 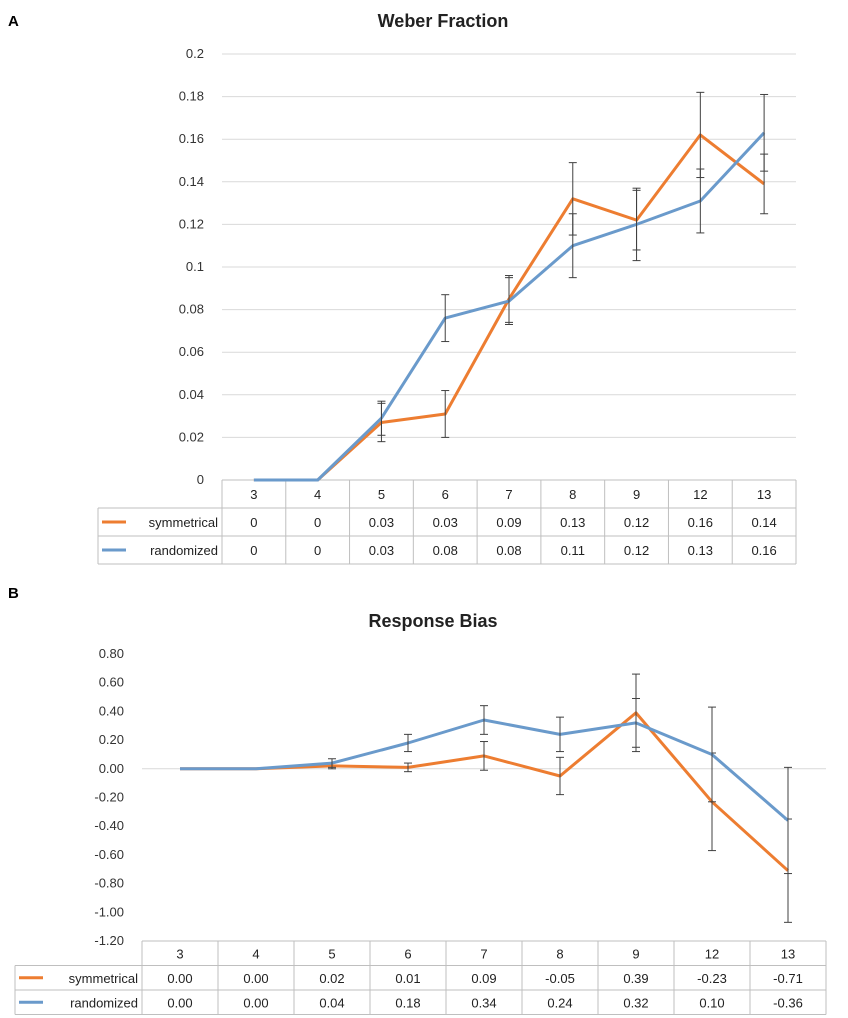 I want to click on y-tick-label: -0.60, so click(x=109, y=854).